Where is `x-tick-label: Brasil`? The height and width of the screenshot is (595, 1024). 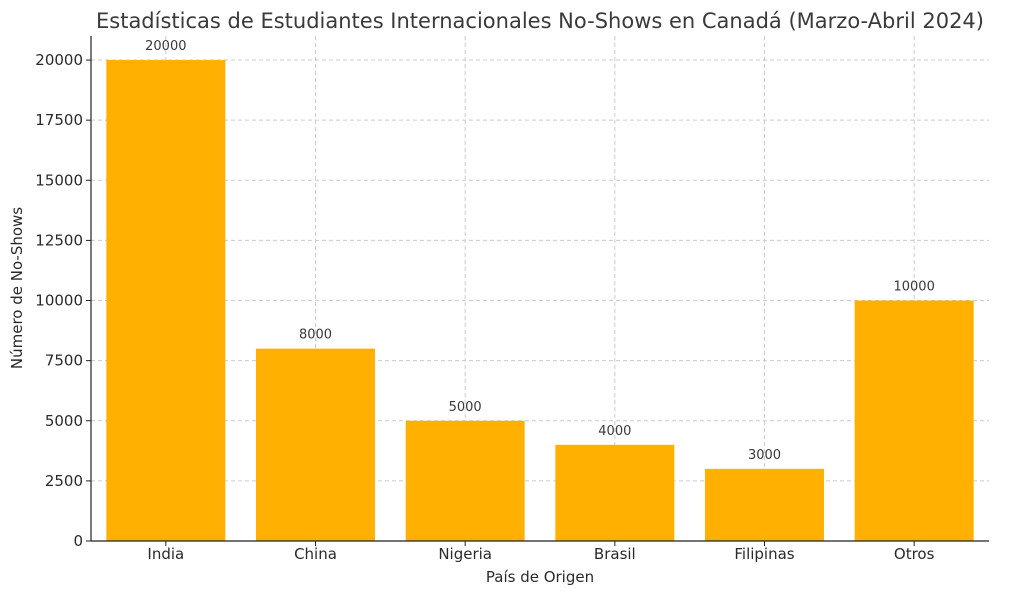
x-tick-label: Brasil is located at coordinates (615, 554).